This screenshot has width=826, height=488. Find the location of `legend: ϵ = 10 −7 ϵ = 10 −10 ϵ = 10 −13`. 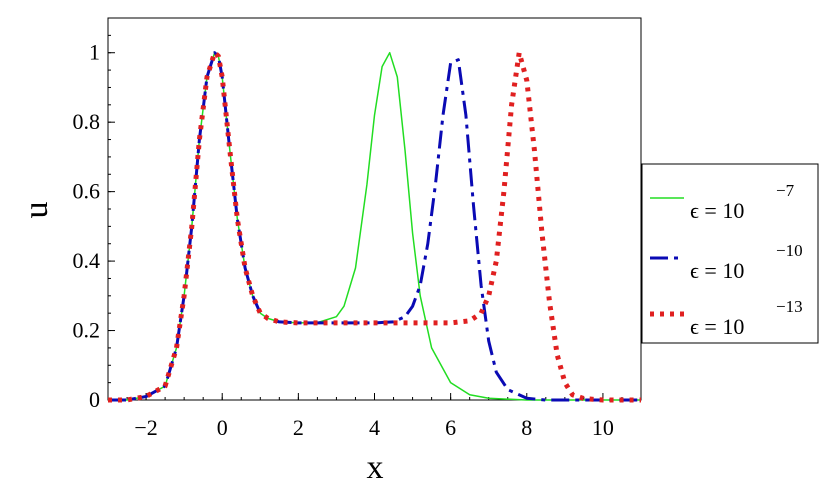

legend: ϵ = 10 −7 ϵ = 10 −10 ϵ = 10 −13 is located at coordinates (730, 253).